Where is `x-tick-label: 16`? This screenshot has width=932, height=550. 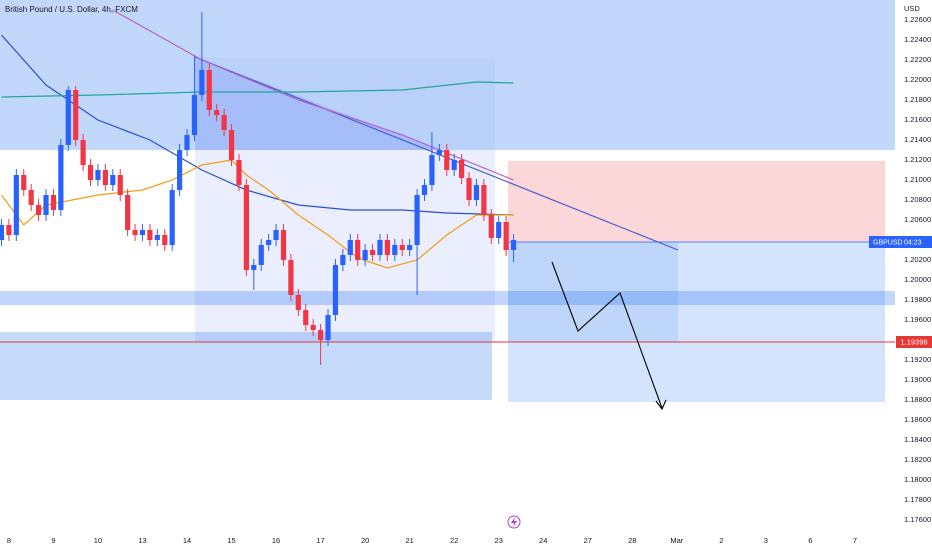 x-tick-label: 16 is located at coordinates (276, 540).